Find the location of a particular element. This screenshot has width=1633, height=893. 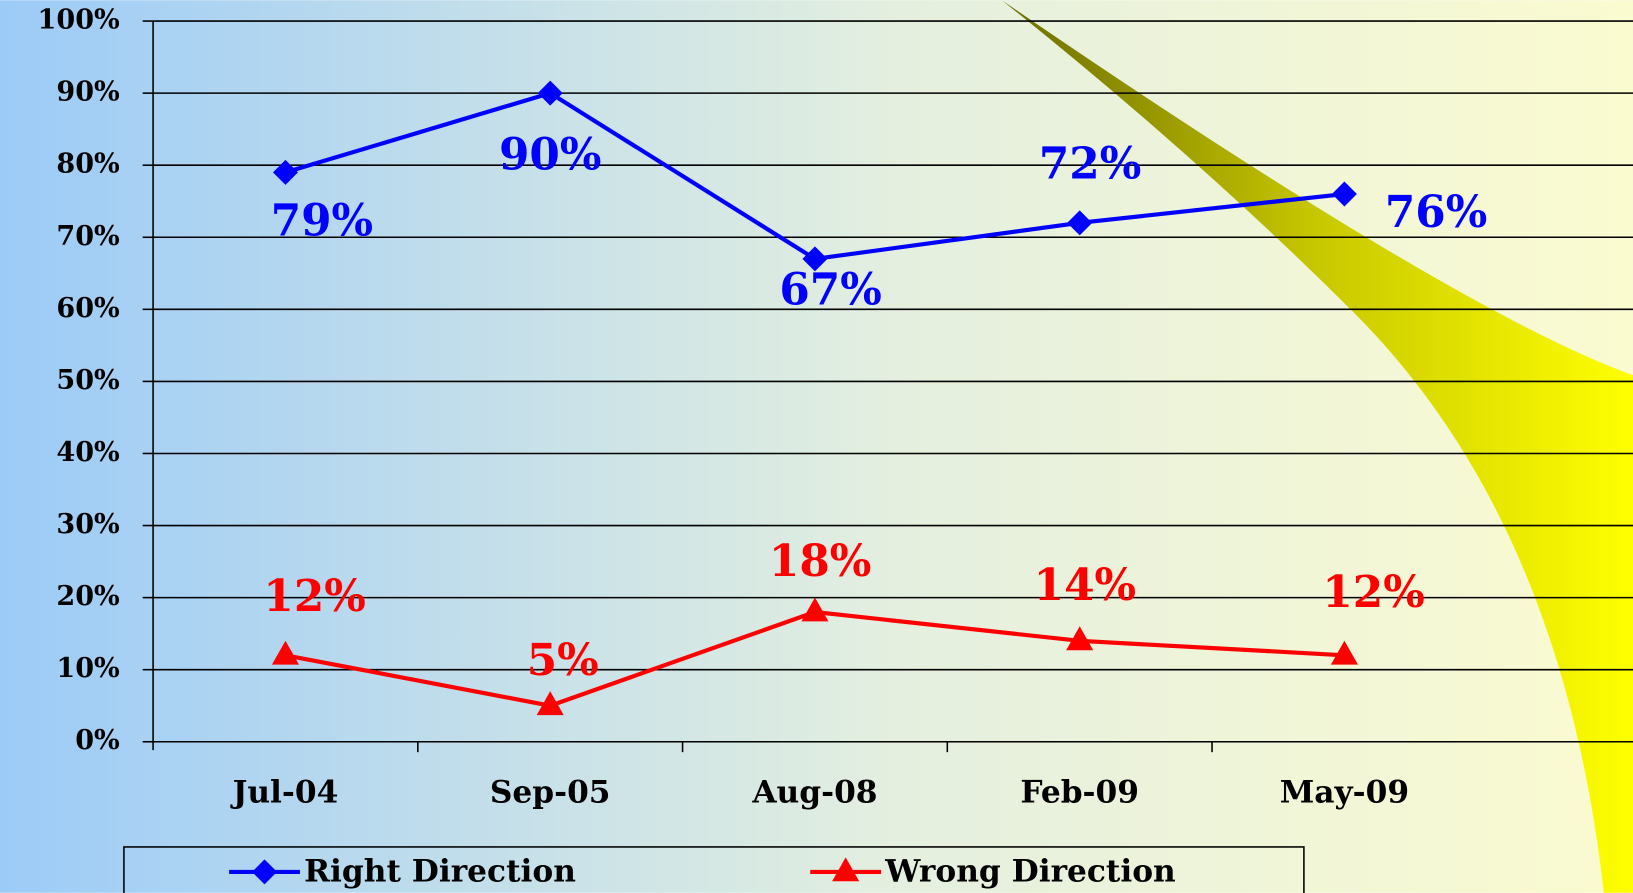

y-tick-label: 100% is located at coordinates (79, 20).